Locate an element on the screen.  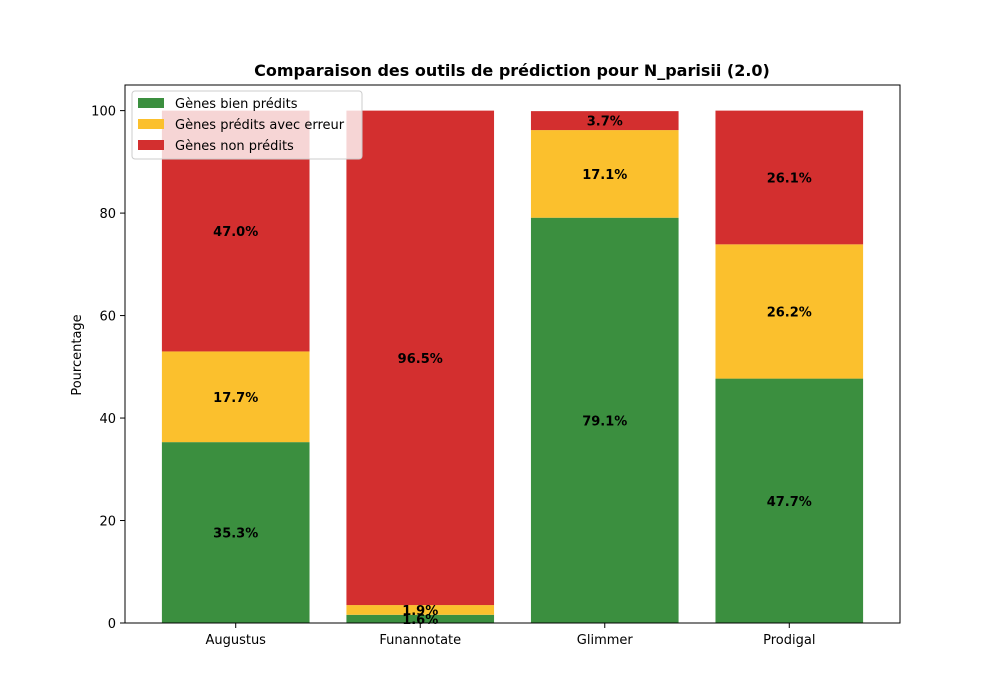
legend-label: Gènes bien prédits is located at coordinates (236, 104).